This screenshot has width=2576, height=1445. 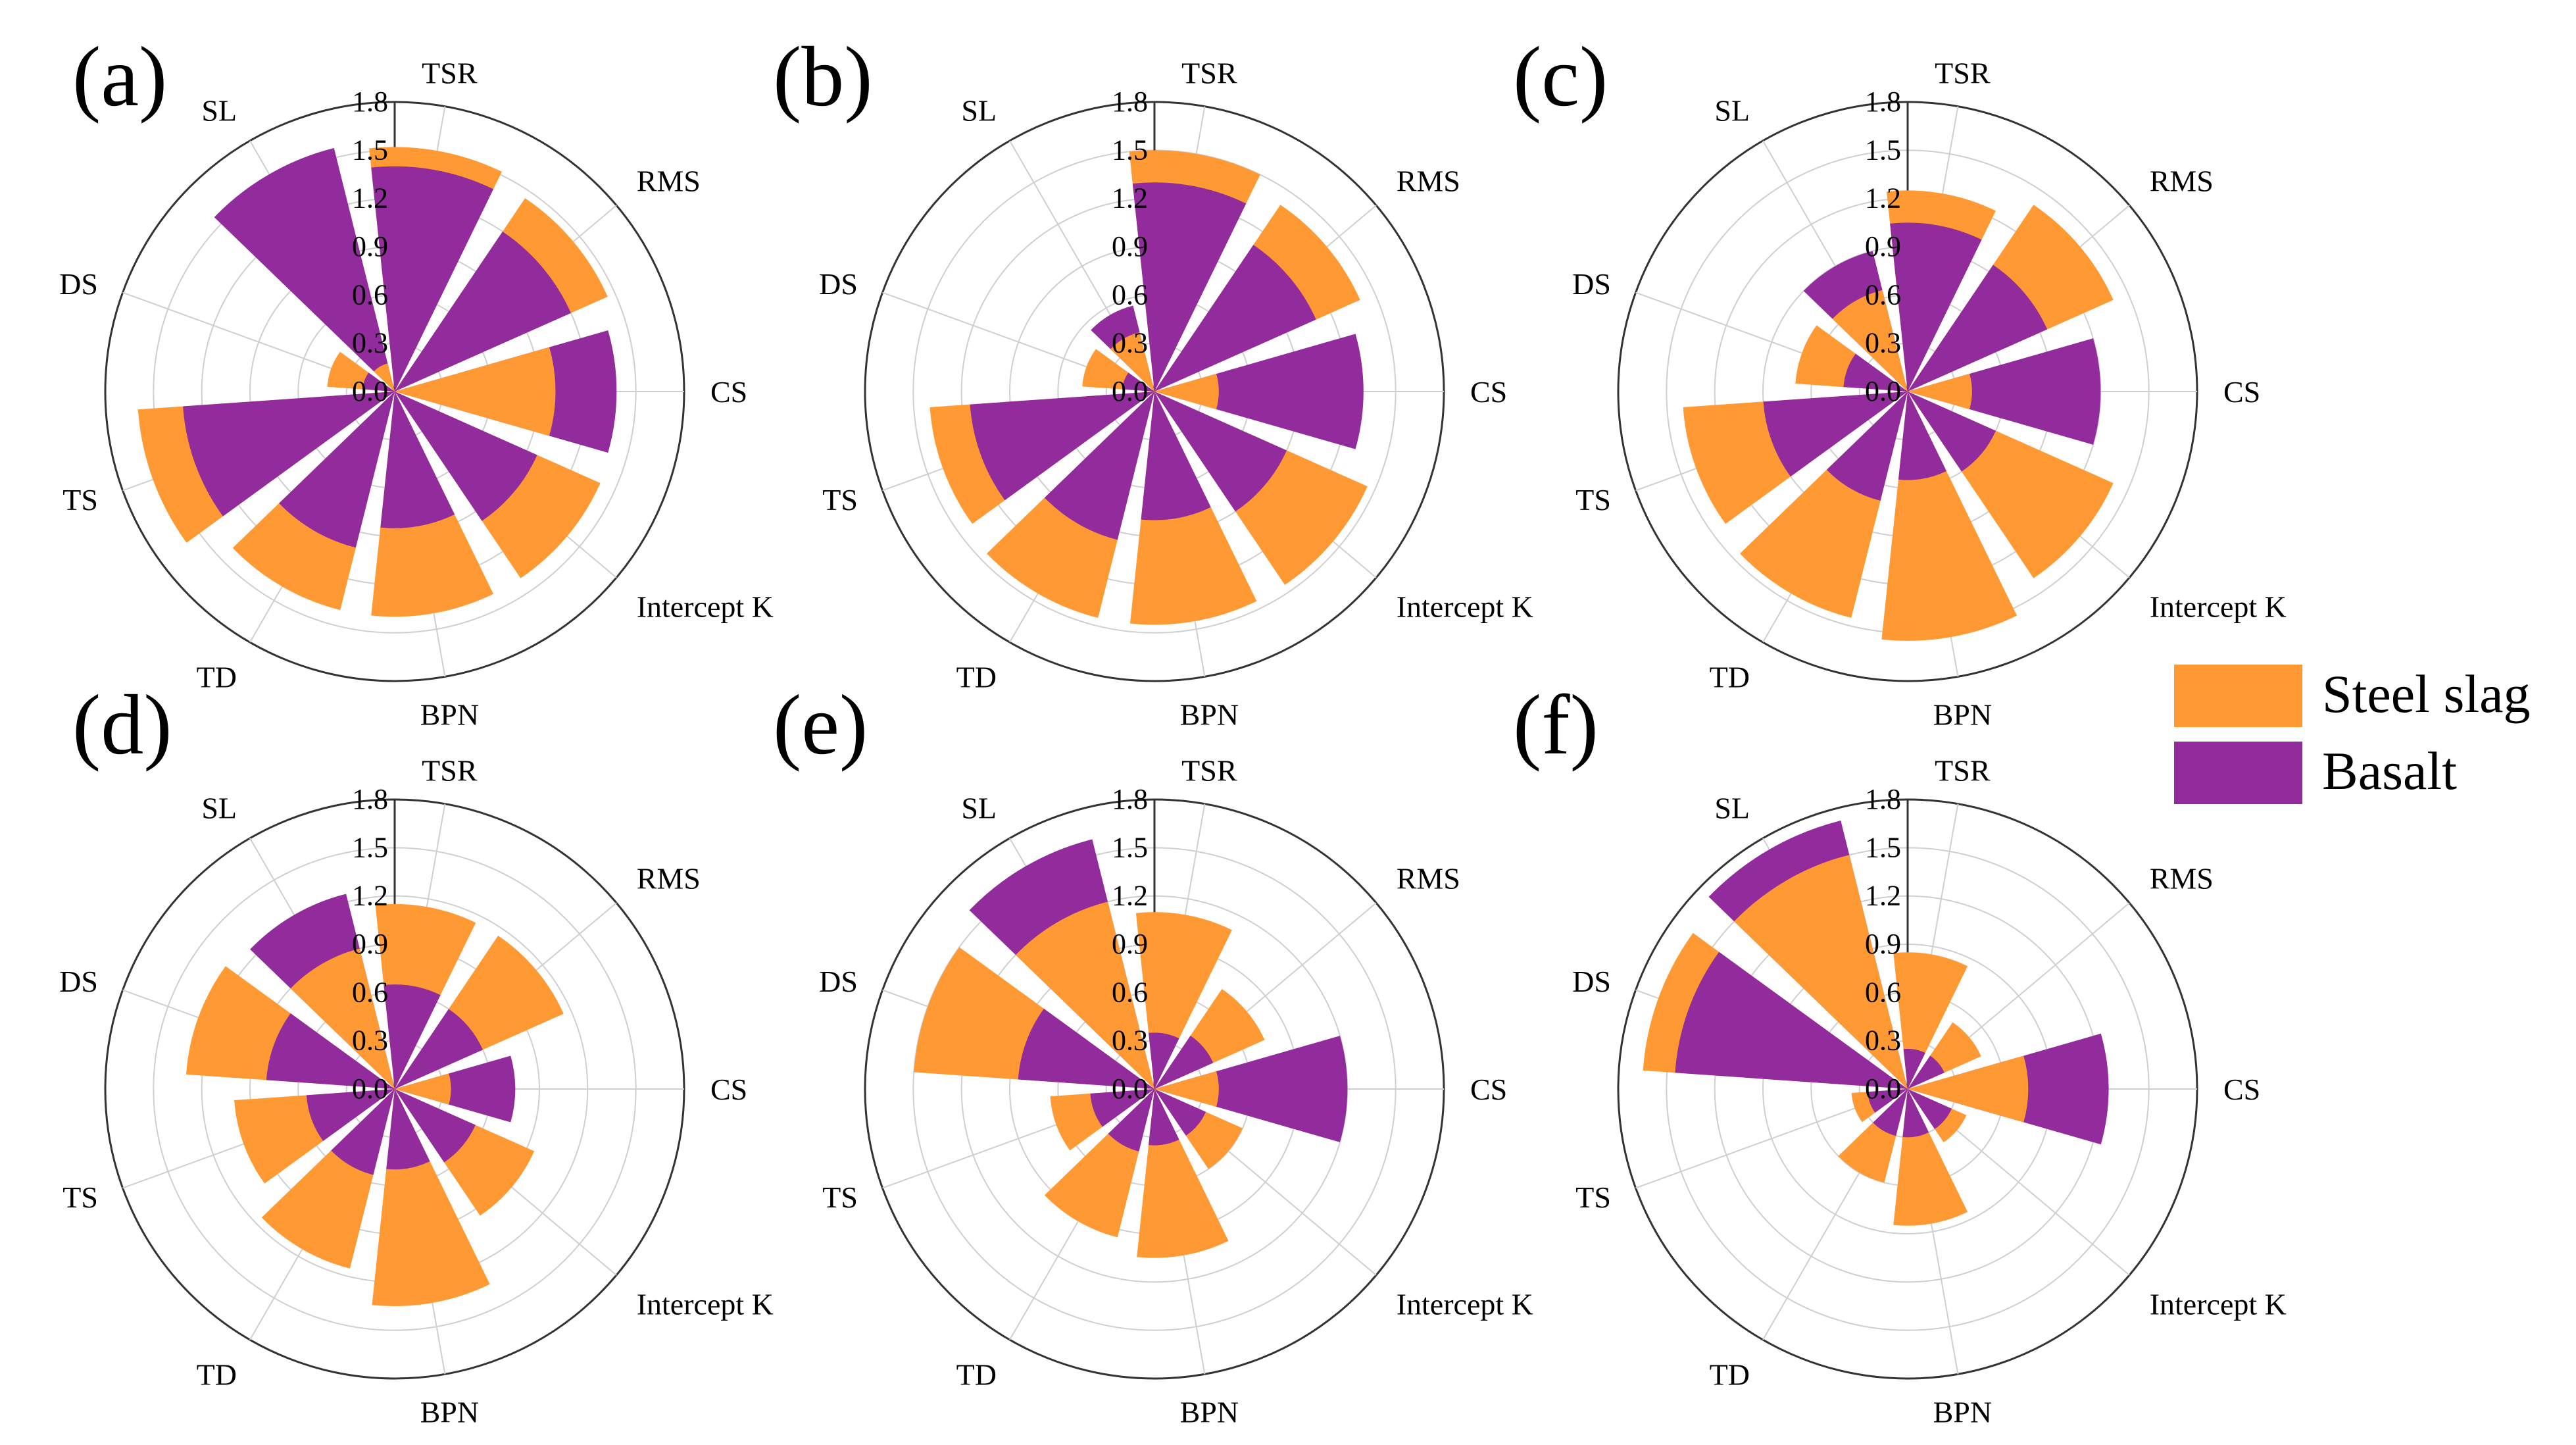 I want to click on panel-label: (c), so click(x=1560, y=77).